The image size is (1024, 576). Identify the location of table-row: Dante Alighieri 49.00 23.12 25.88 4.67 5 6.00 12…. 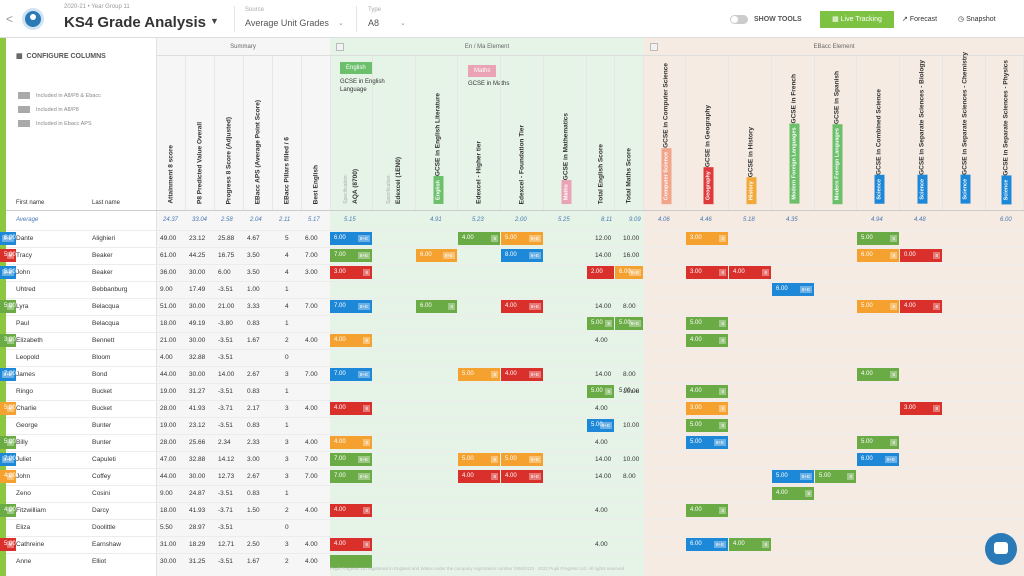
(515, 238).